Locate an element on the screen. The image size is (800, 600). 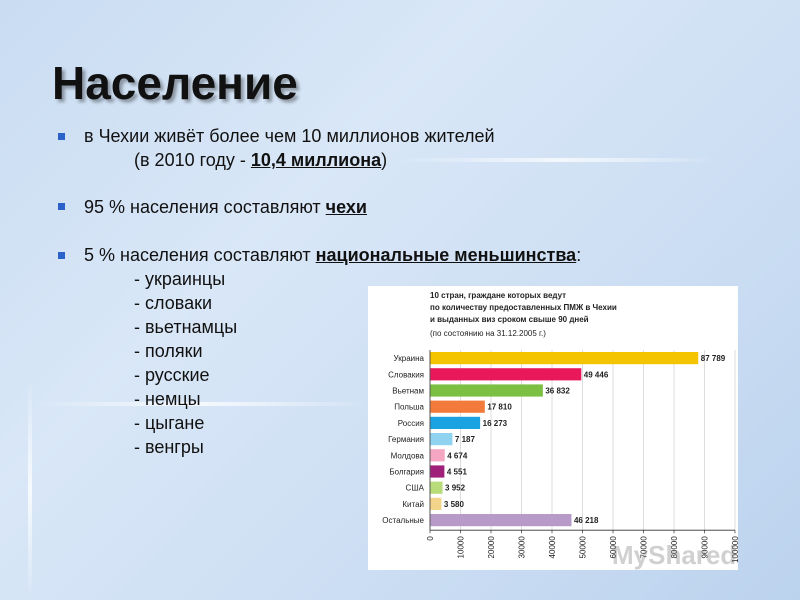
category-label: Молдова is located at coordinates (408, 455).